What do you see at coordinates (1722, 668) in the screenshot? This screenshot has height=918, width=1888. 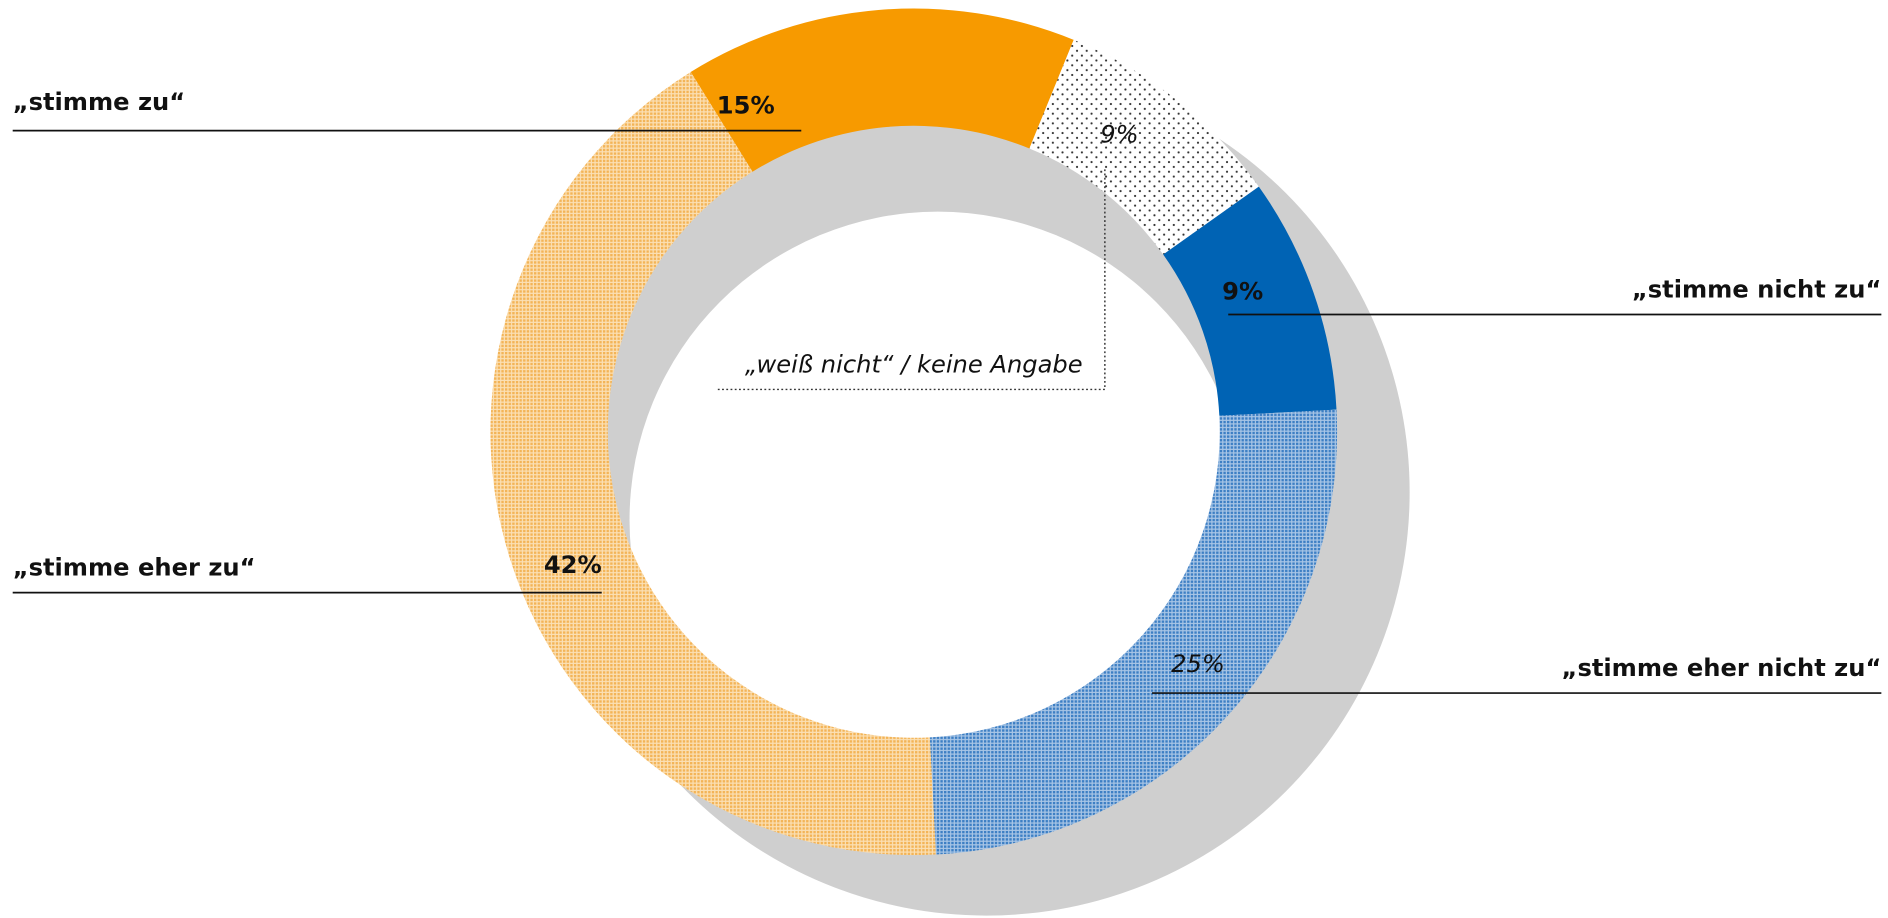 I see `category-label: „stimme eher nicht zu“` at bounding box center [1722, 668].